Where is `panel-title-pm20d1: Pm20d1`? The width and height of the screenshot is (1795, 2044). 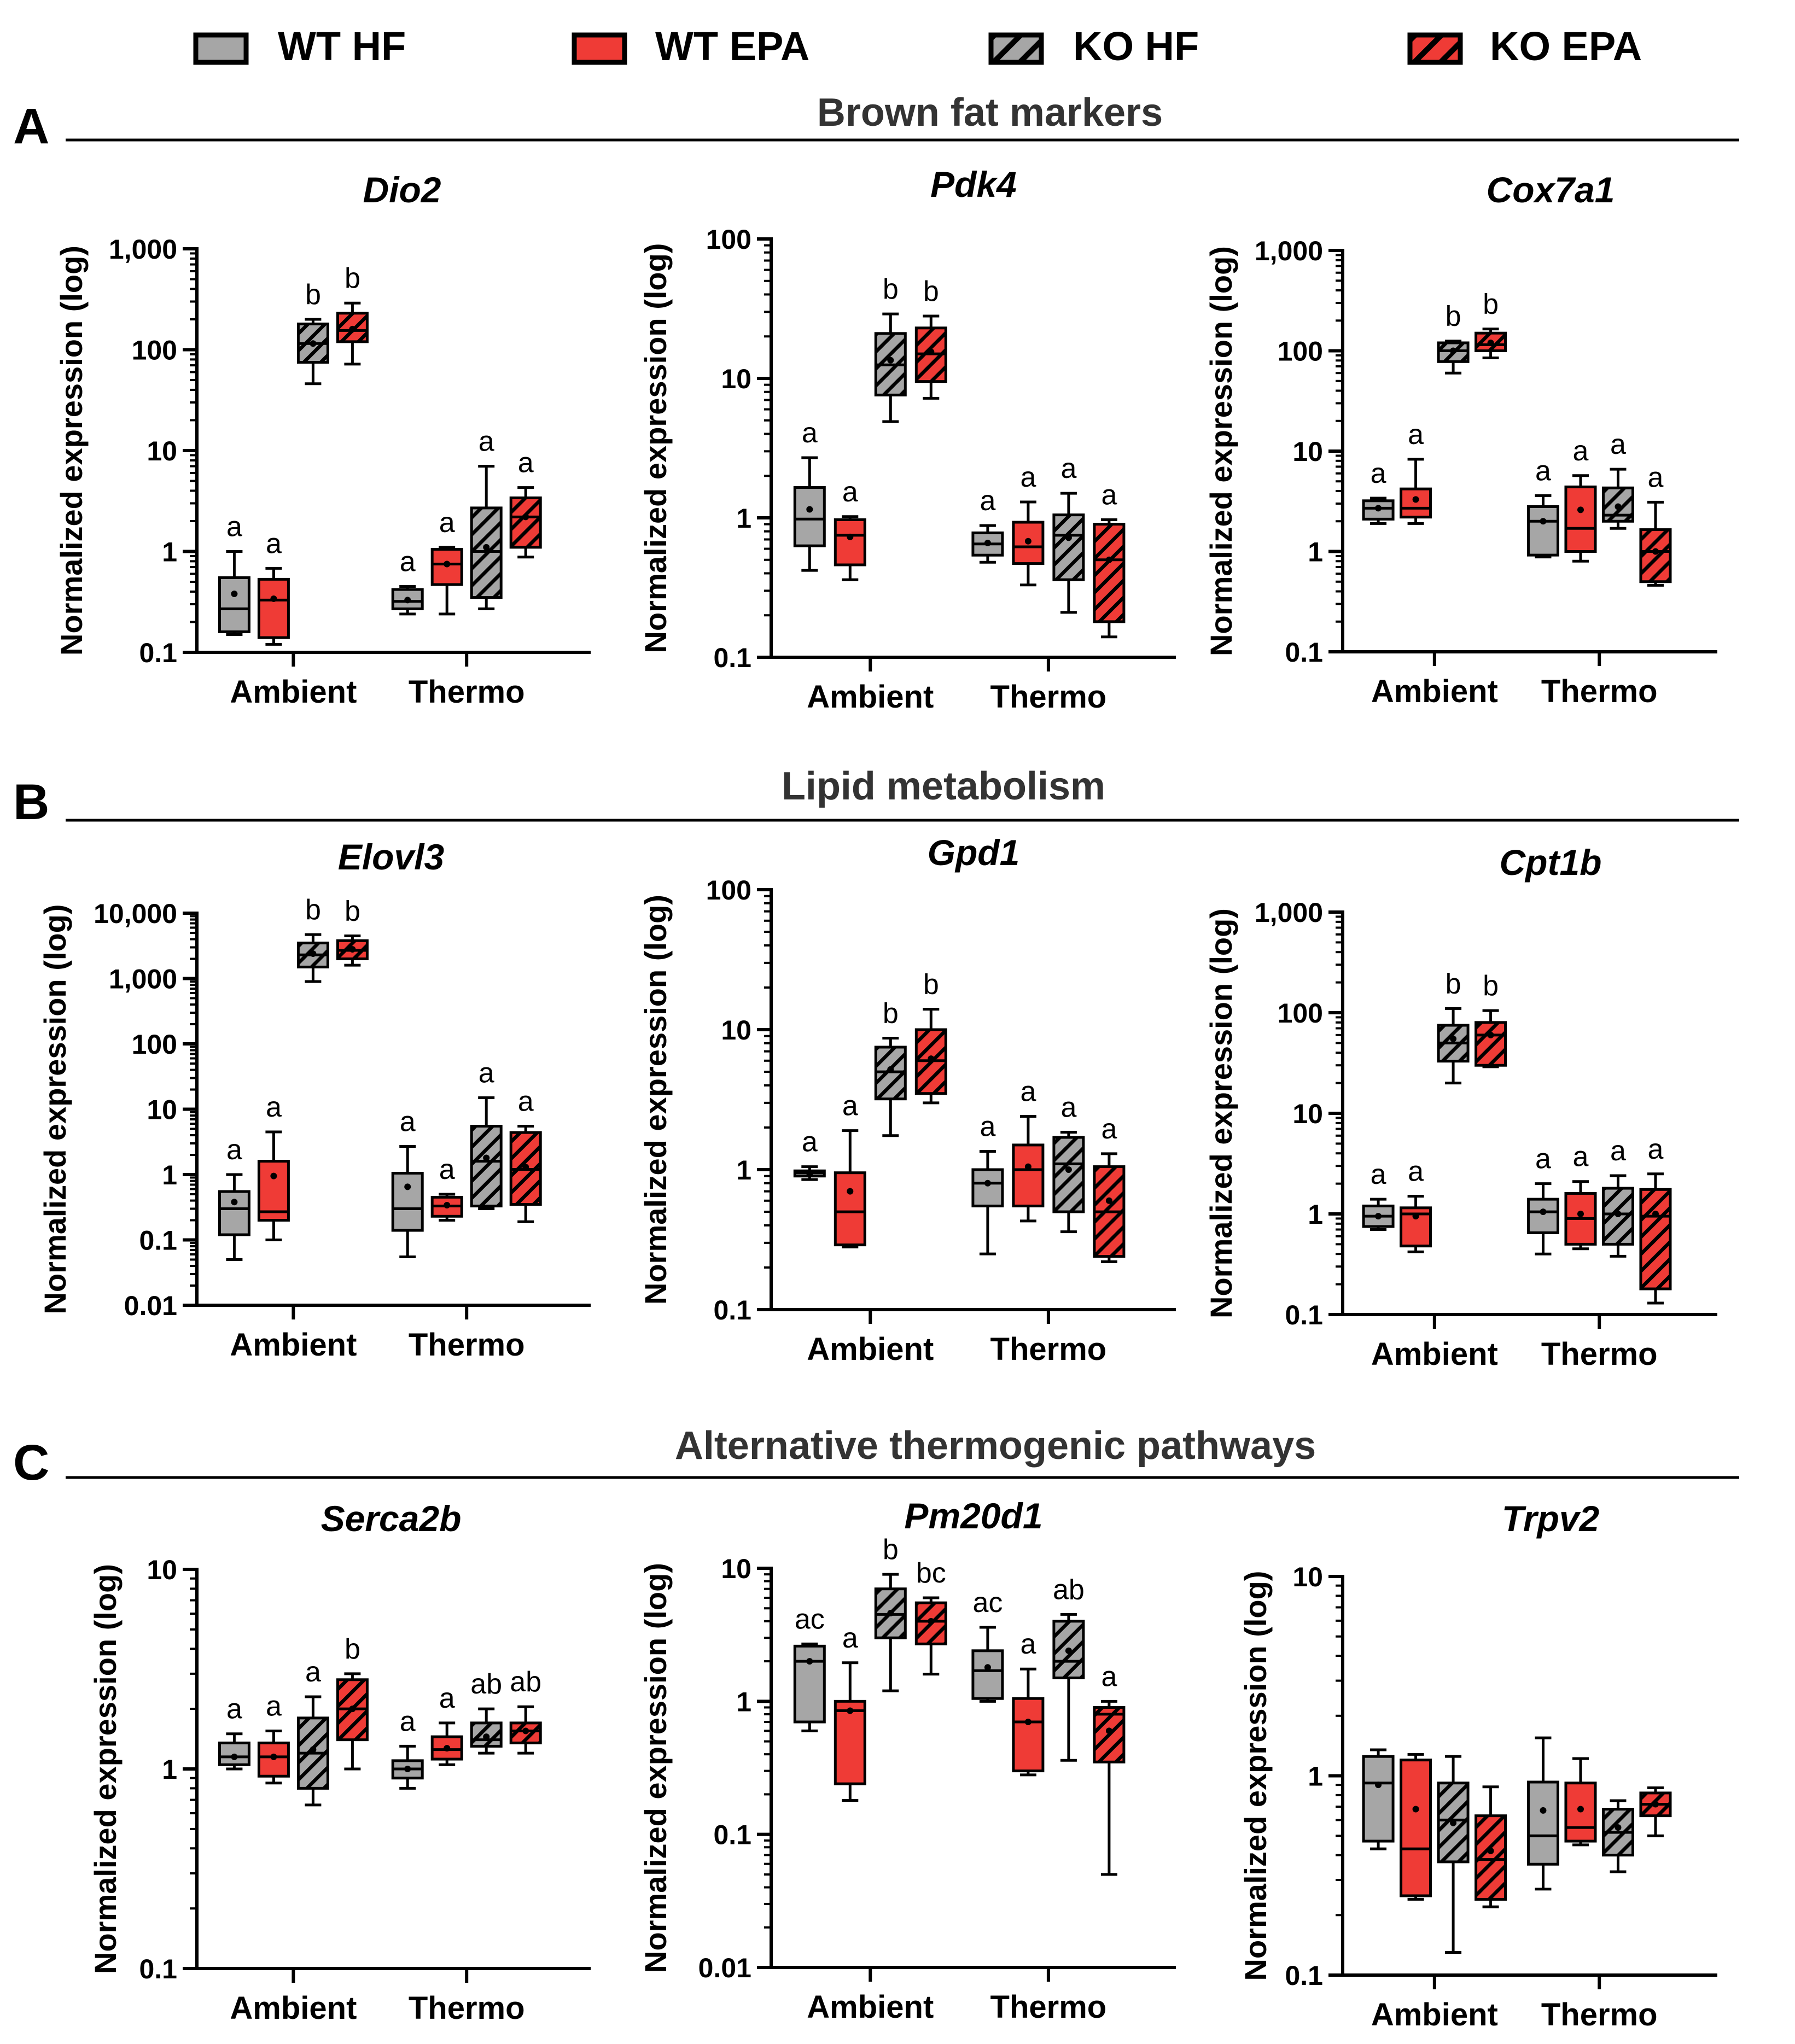 panel-title-pm20d1: Pm20d1 is located at coordinates (973, 1516).